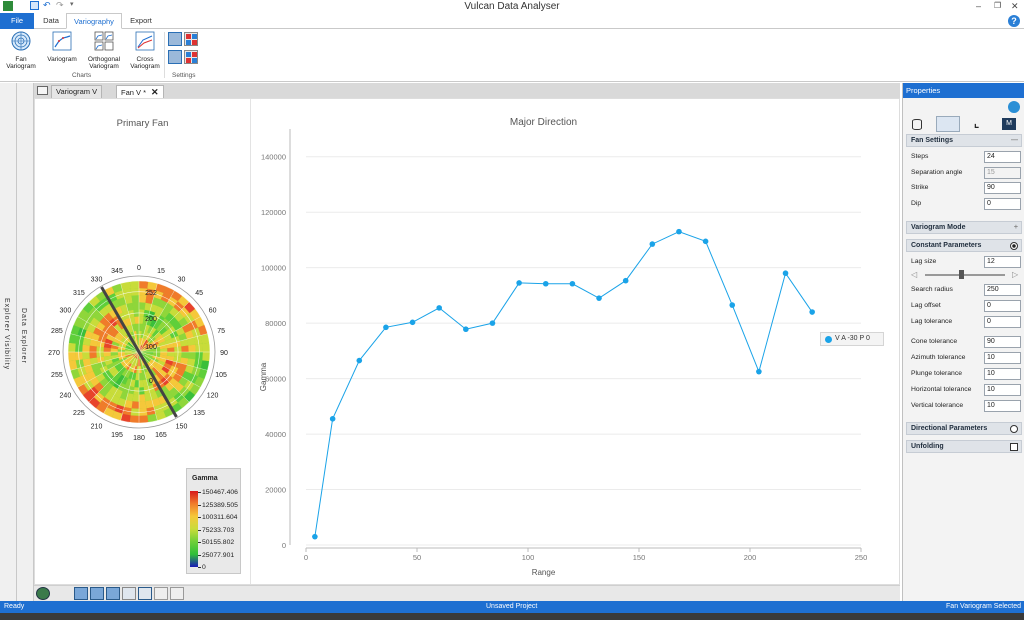 The height and width of the screenshot is (620, 1024). Describe the element at coordinates (964, 428) in the screenshot. I see `directional-parameters-header: Directional Parameters` at that location.